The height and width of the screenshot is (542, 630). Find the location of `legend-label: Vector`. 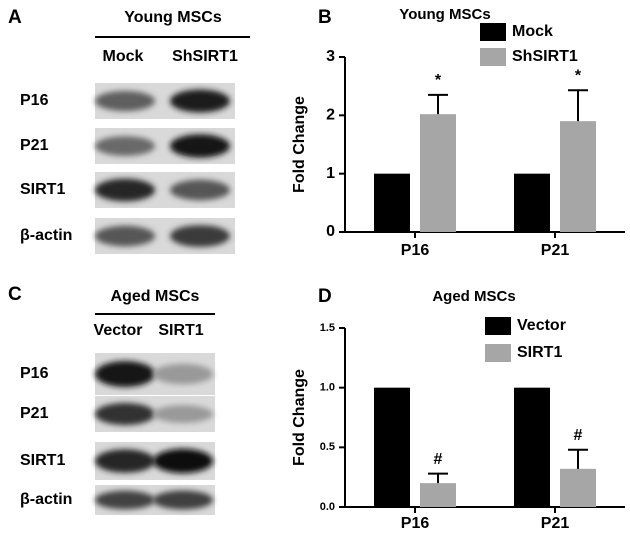

legend-label: Vector is located at coordinates (541, 325).